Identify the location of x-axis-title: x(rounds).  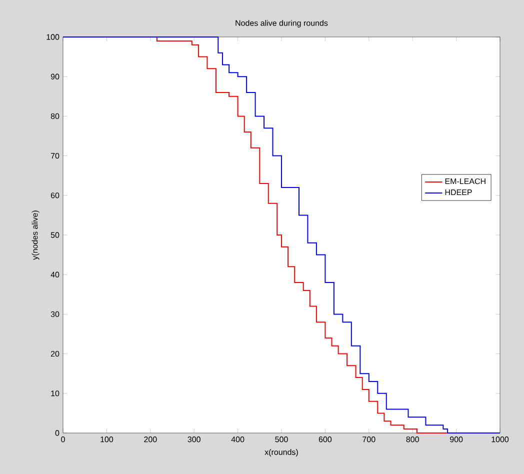
(281, 453).